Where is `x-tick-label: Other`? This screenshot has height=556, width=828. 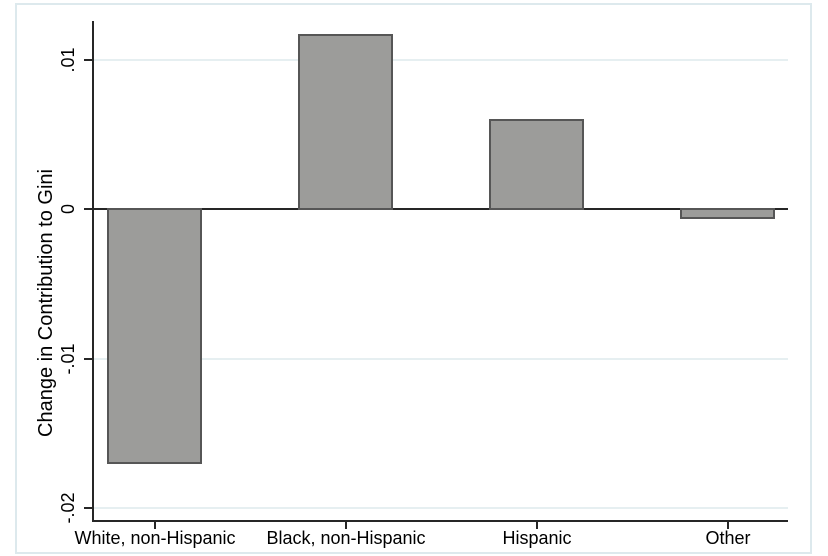 x-tick-label: Other is located at coordinates (728, 538).